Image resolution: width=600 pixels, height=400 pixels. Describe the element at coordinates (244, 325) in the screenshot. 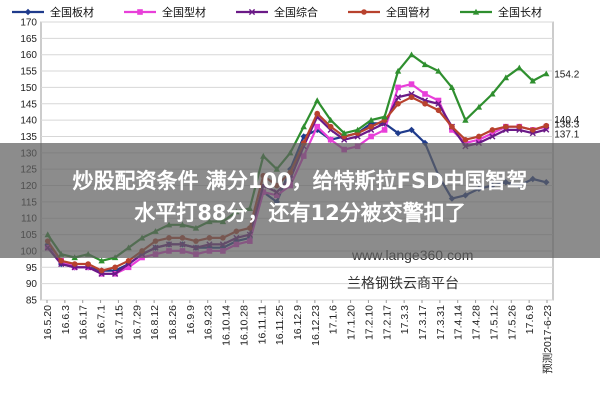

I see `x-tick-label: 16.10.28` at that location.